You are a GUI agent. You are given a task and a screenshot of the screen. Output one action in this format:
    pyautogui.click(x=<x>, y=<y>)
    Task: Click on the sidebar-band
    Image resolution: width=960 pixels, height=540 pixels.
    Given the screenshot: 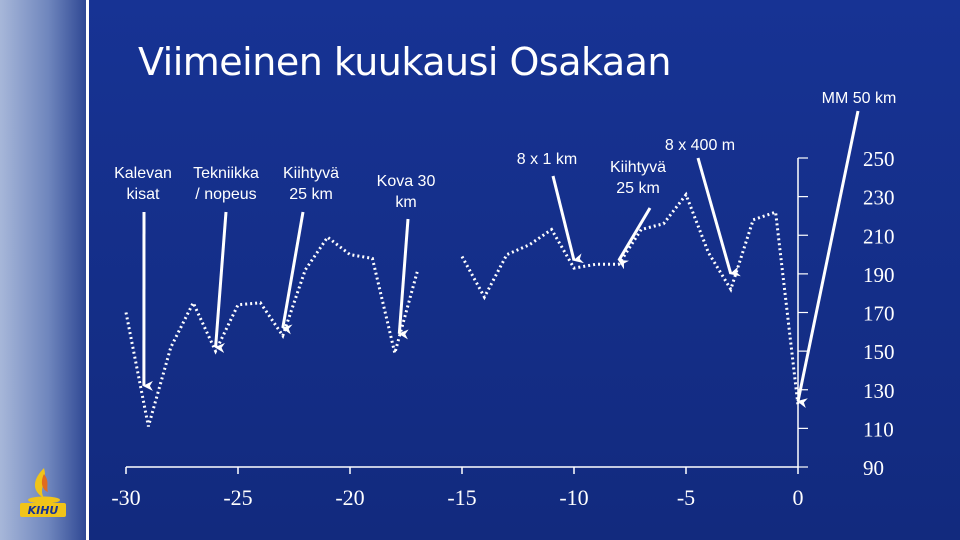 What is the action you would take?
    pyautogui.click(x=44, y=270)
    